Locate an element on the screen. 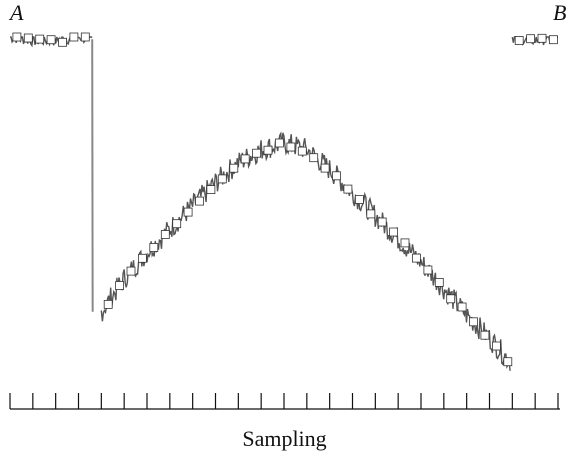  endpoint-label-a: A is located at coordinates (17, 12).